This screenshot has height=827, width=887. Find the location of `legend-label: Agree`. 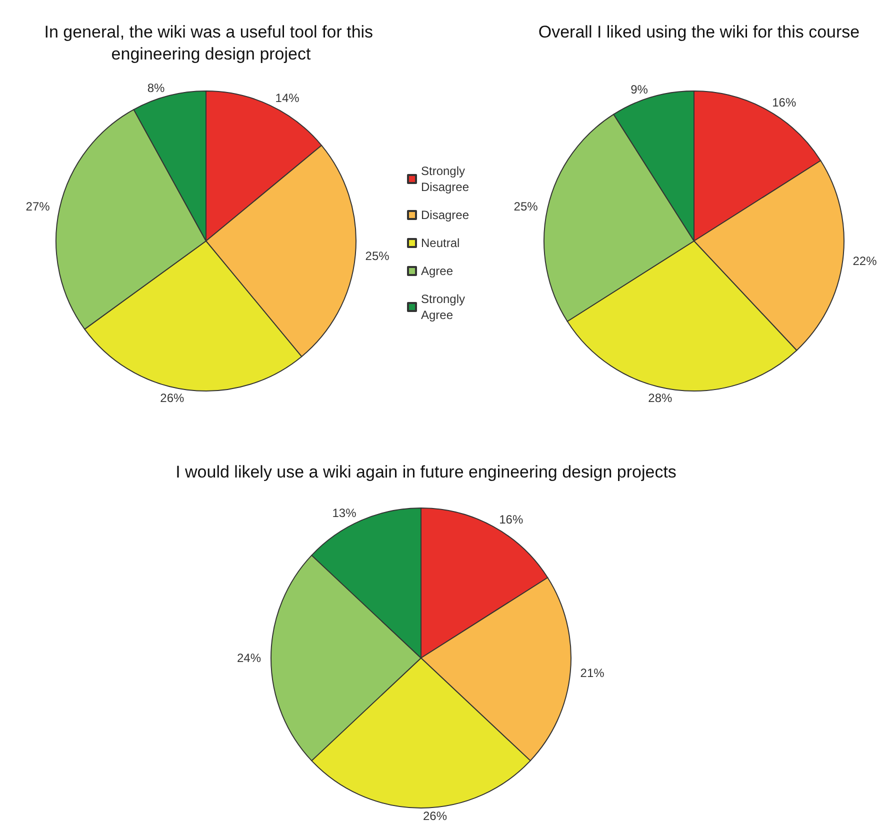

legend-label: Agree is located at coordinates (437, 271).